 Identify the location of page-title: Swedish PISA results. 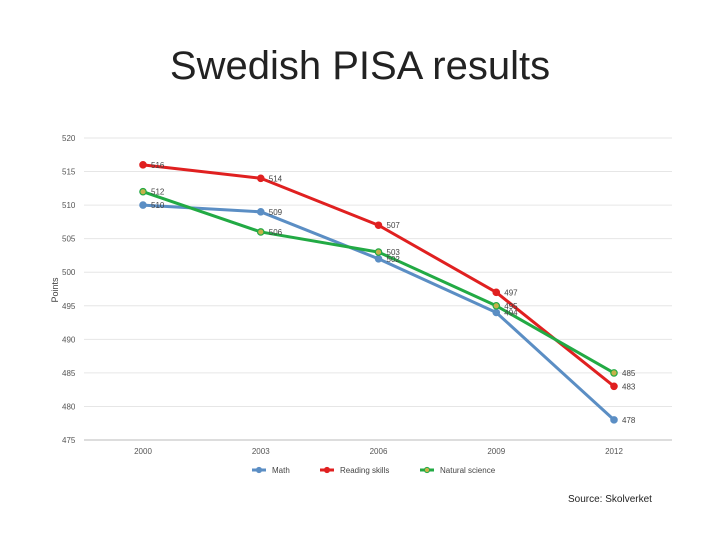
(360, 66).